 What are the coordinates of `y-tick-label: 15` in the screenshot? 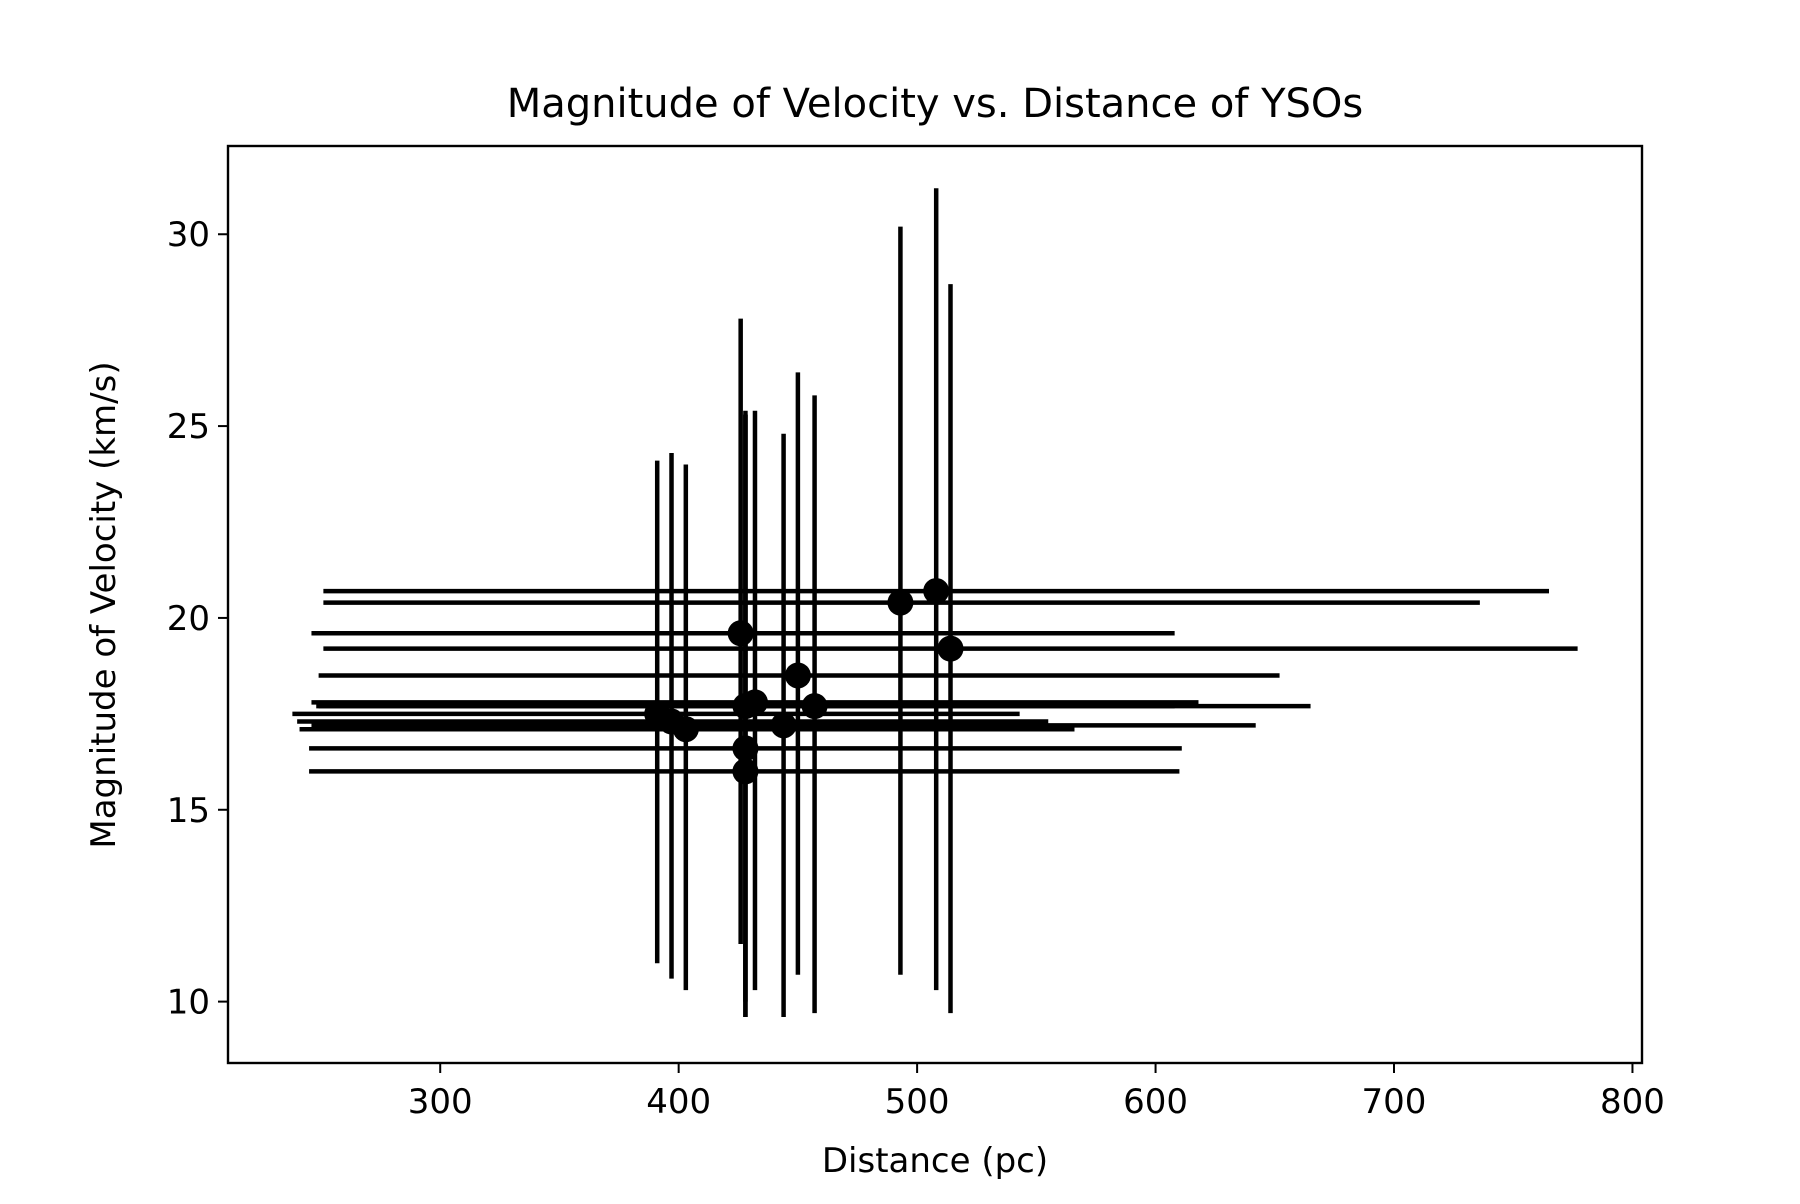 It's located at (188, 811).